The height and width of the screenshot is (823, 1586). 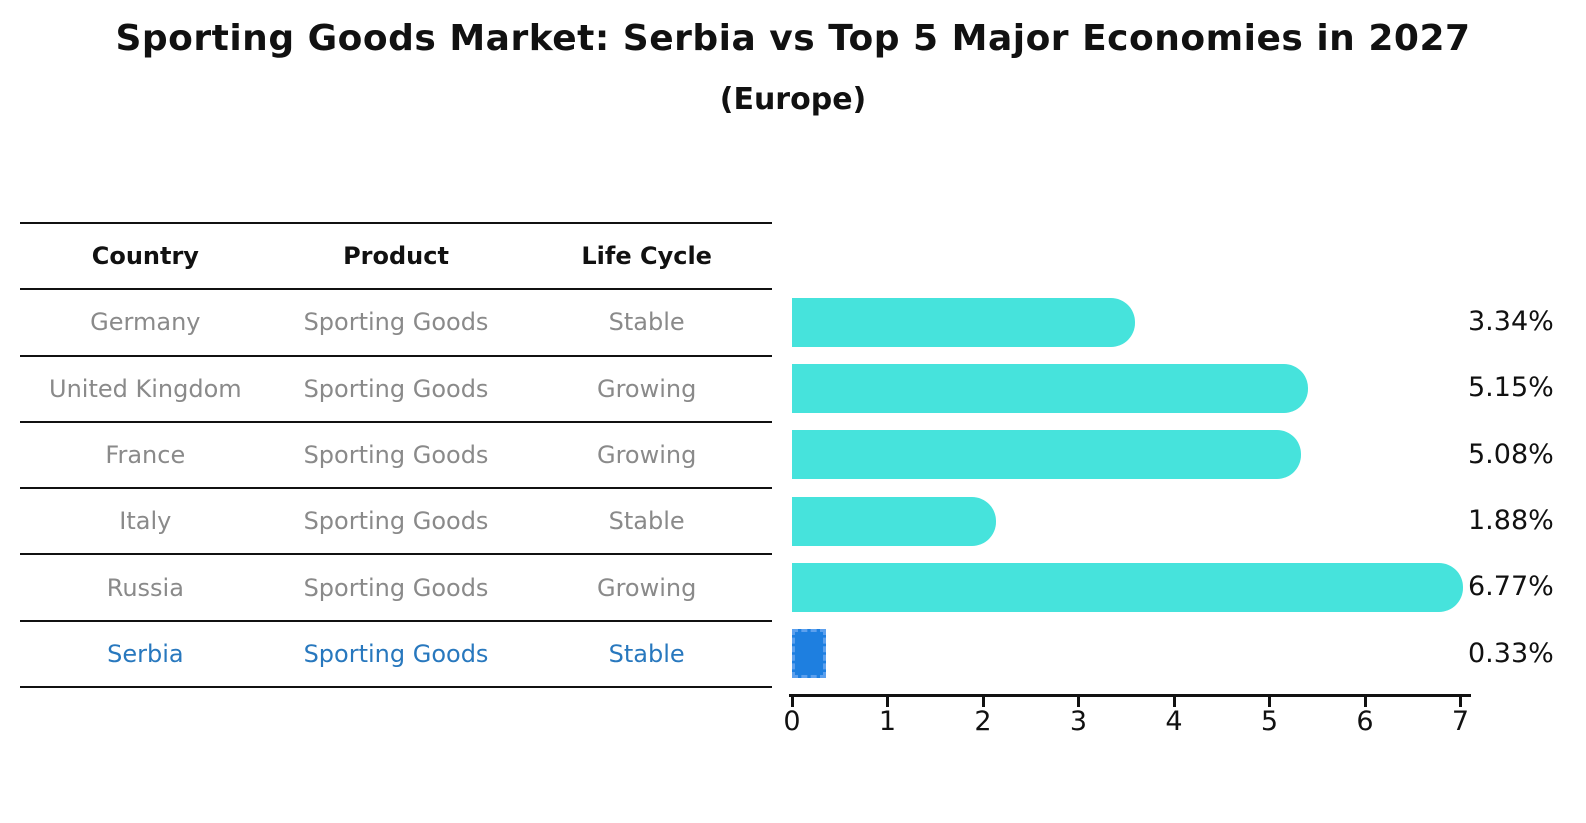 I want to click on col-header-country: Country, so click(x=145, y=256).